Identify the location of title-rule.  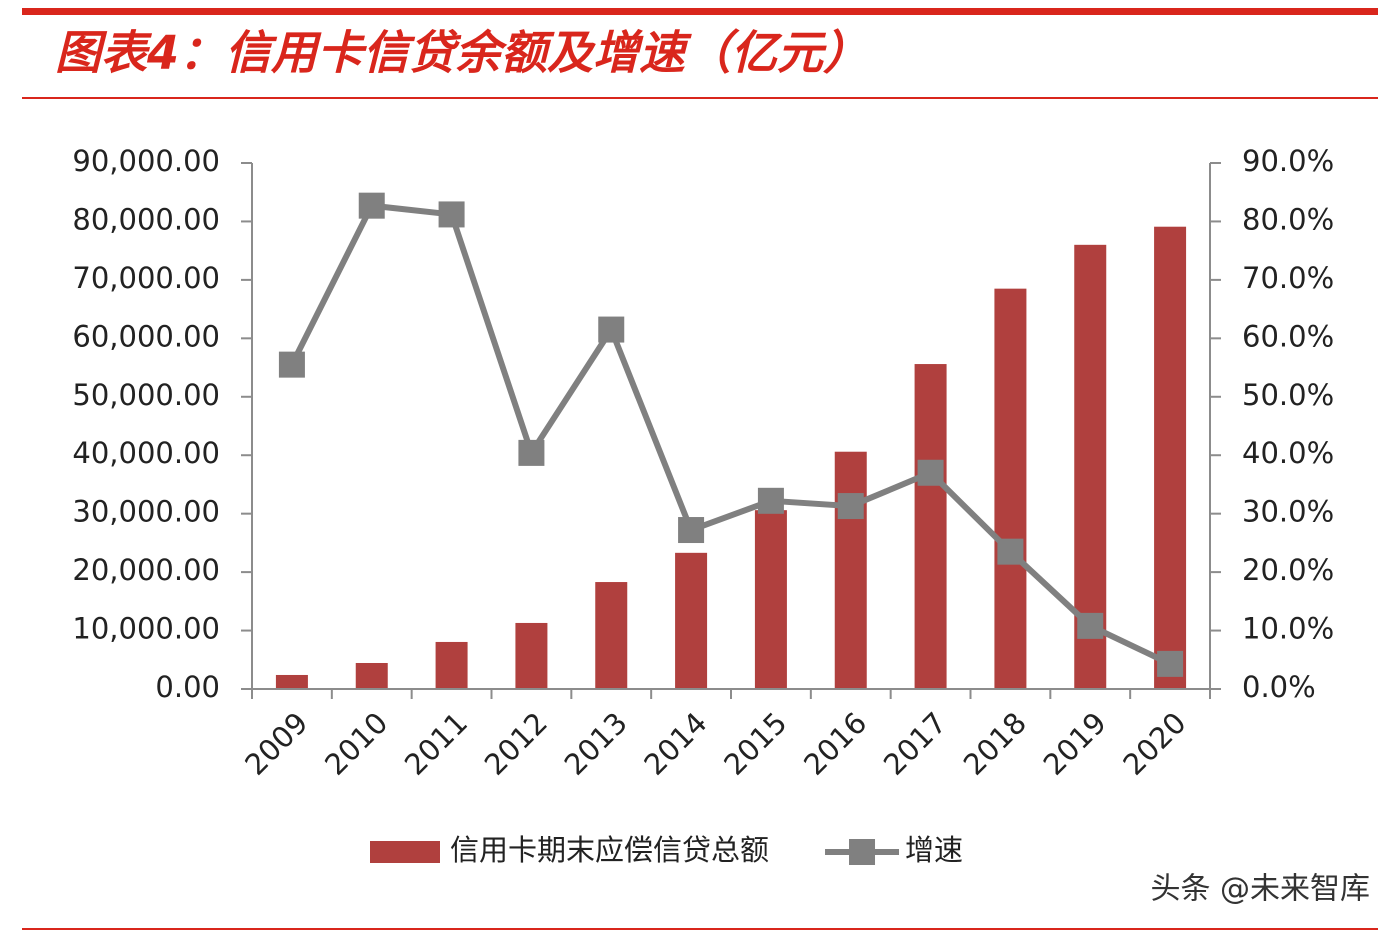
(700, 98).